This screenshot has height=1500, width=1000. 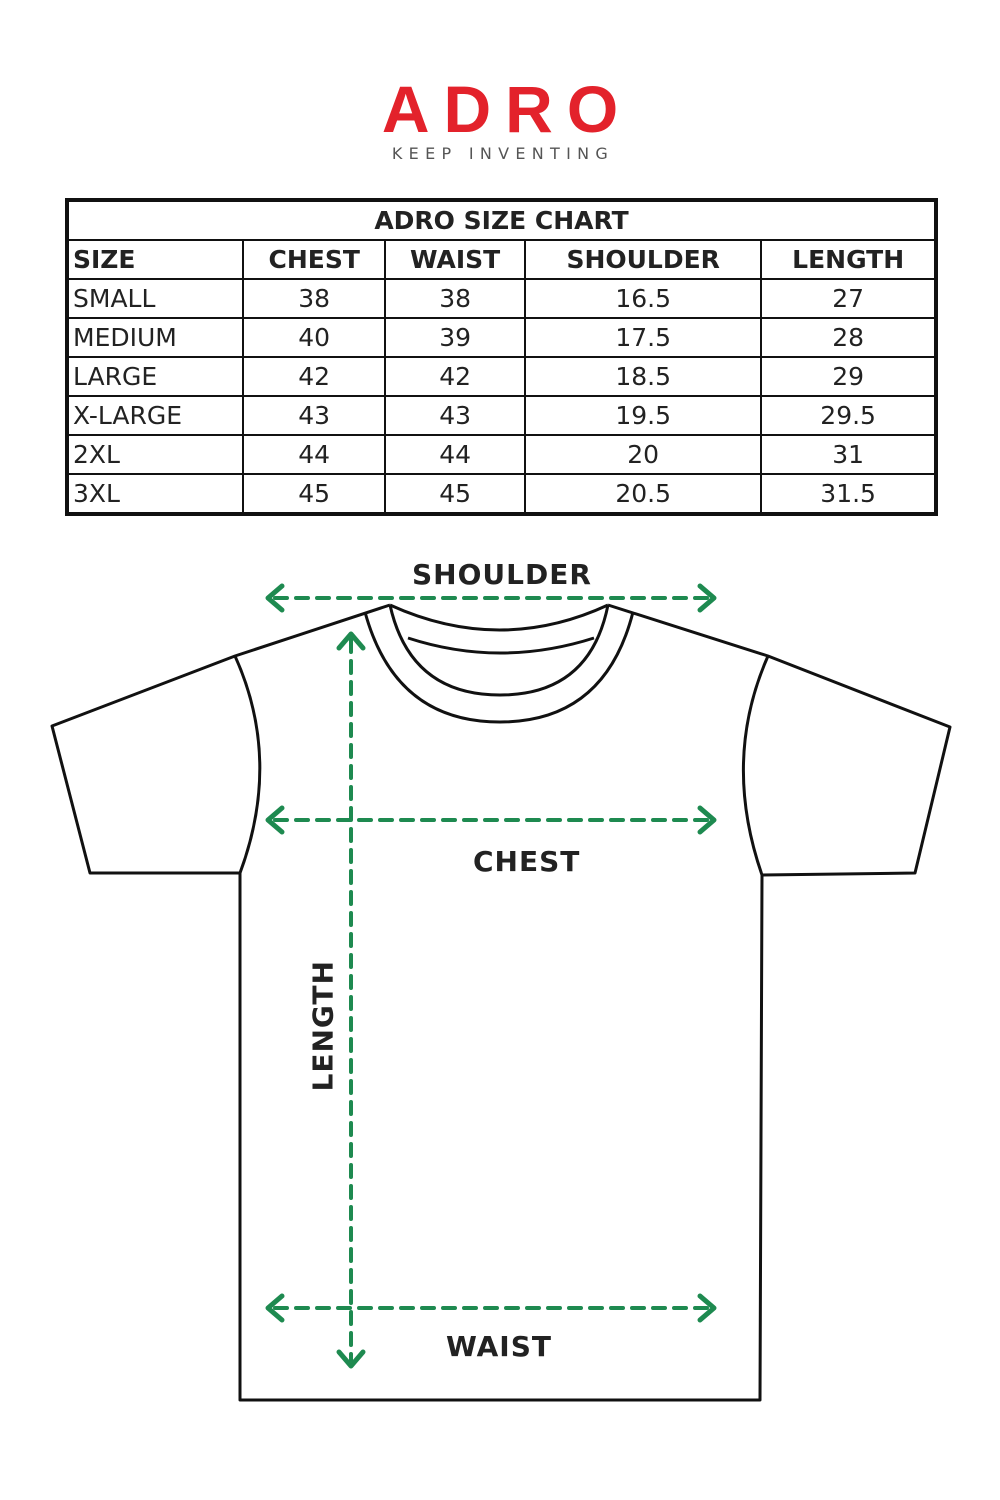 I want to click on measurement-cell: 19.5, so click(x=643, y=415).